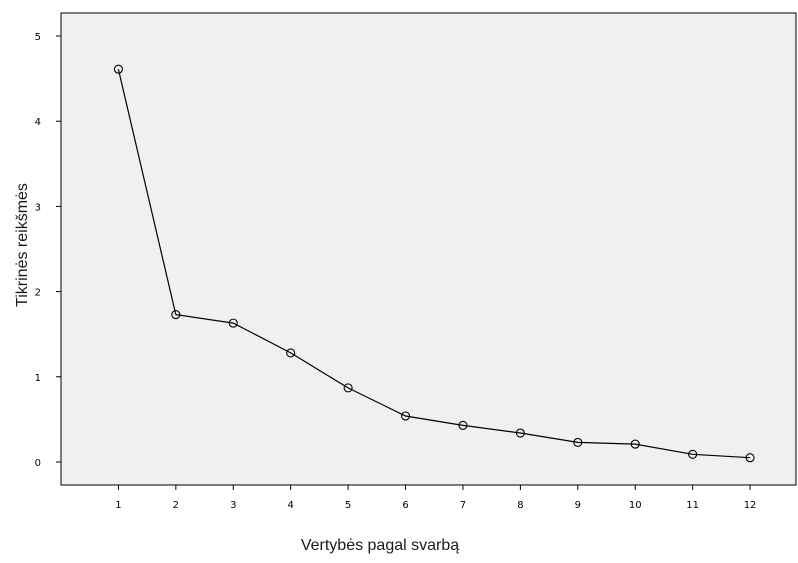 This screenshot has width=798, height=563. I want to click on y-tick-label: 0, so click(38, 463).